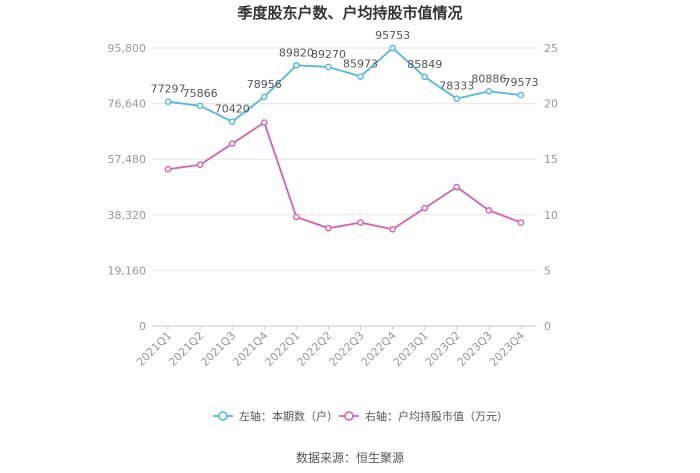  Describe the element at coordinates (288, 416) in the screenshot. I see `legend-label: 左轴：本期数（户）` at that location.